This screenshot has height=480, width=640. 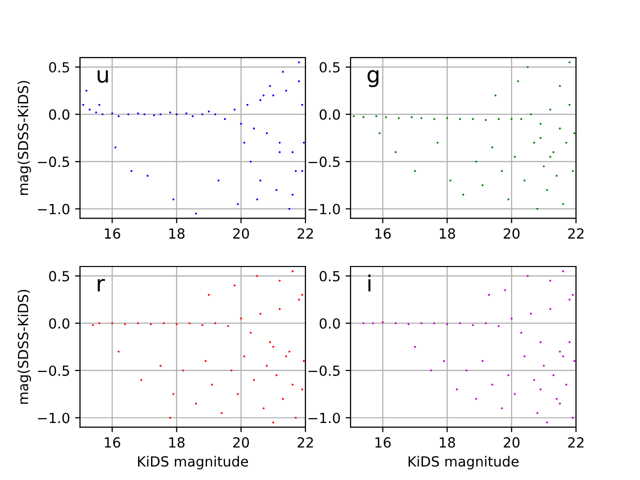 What do you see at coordinates (101, 285) in the screenshot?
I see `annotation: r` at bounding box center [101, 285].